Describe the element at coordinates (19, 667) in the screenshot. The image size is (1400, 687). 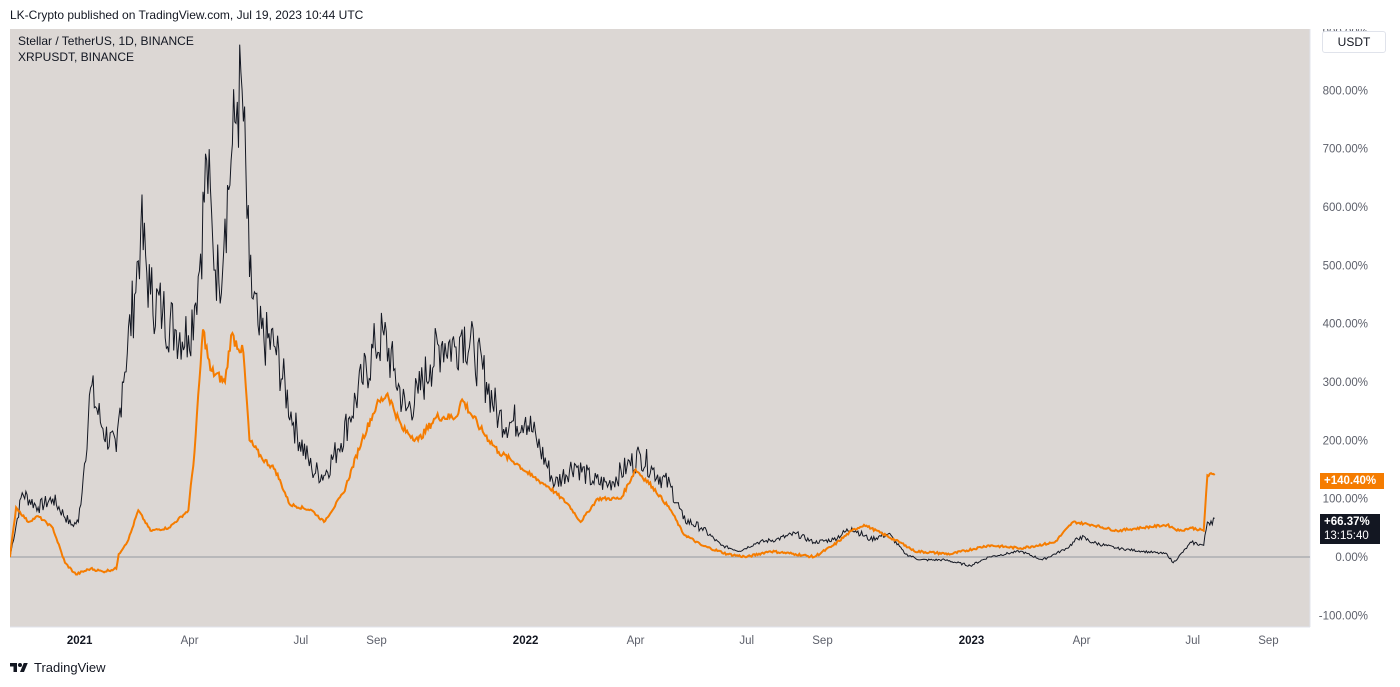
I see `tradingview-logo-icon` at that location.